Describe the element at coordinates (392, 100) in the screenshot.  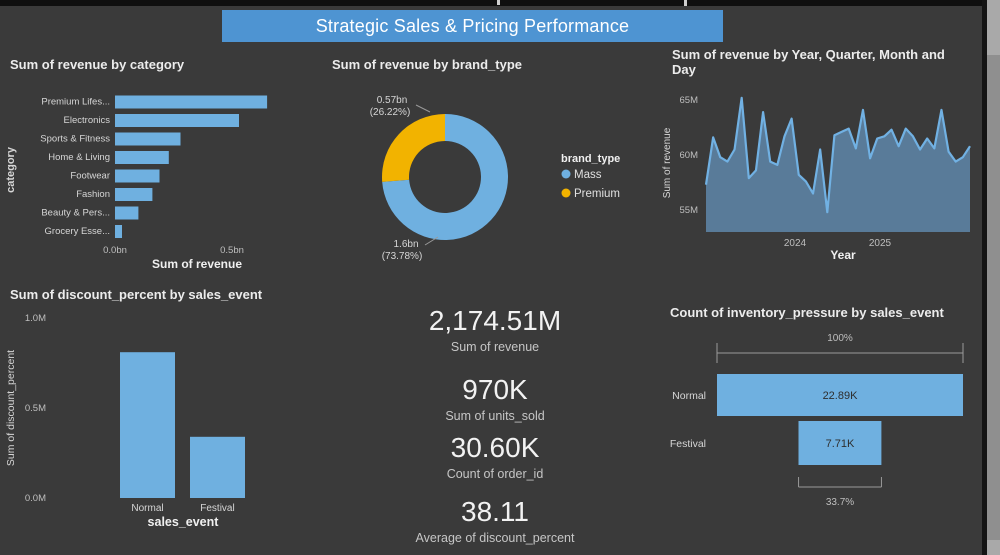
I see `slice-value-label: 0.57bn` at that location.